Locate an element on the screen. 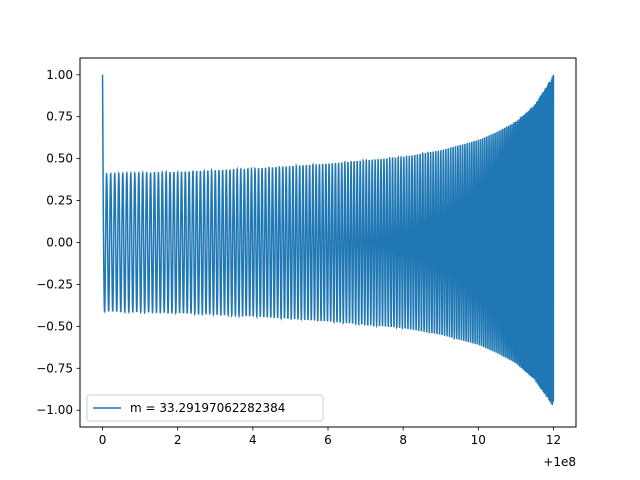 This screenshot has height=480, width=640. y-tick-label: −0.50 is located at coordinates (54, 326).